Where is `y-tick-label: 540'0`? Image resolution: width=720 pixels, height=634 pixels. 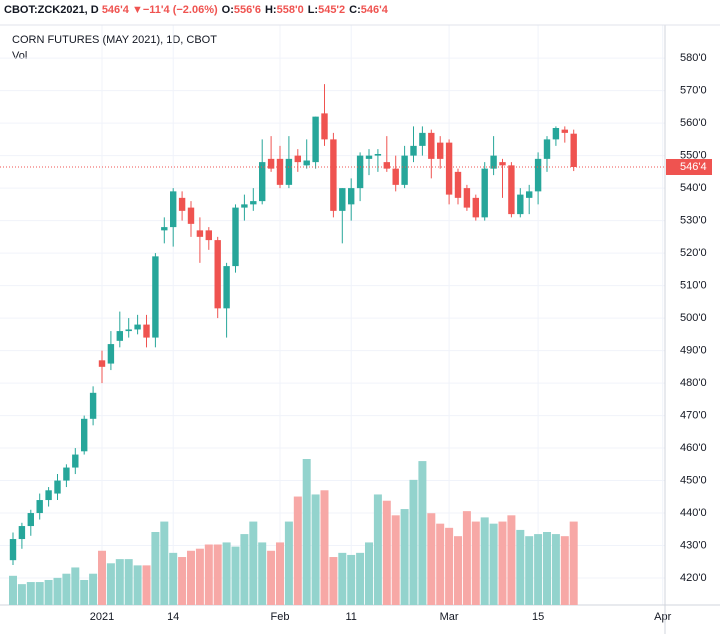 y-tick-label: 540'0 is located at coordinates (693, 188).